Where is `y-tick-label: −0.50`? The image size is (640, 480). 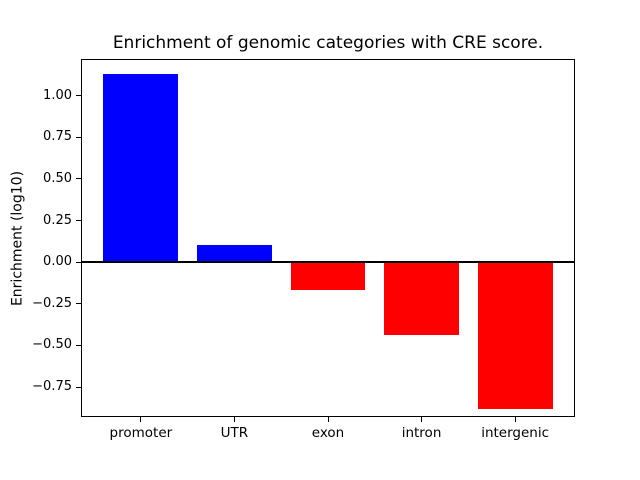
y-tick-label: −0.50 is located at coordinates (52, 345).